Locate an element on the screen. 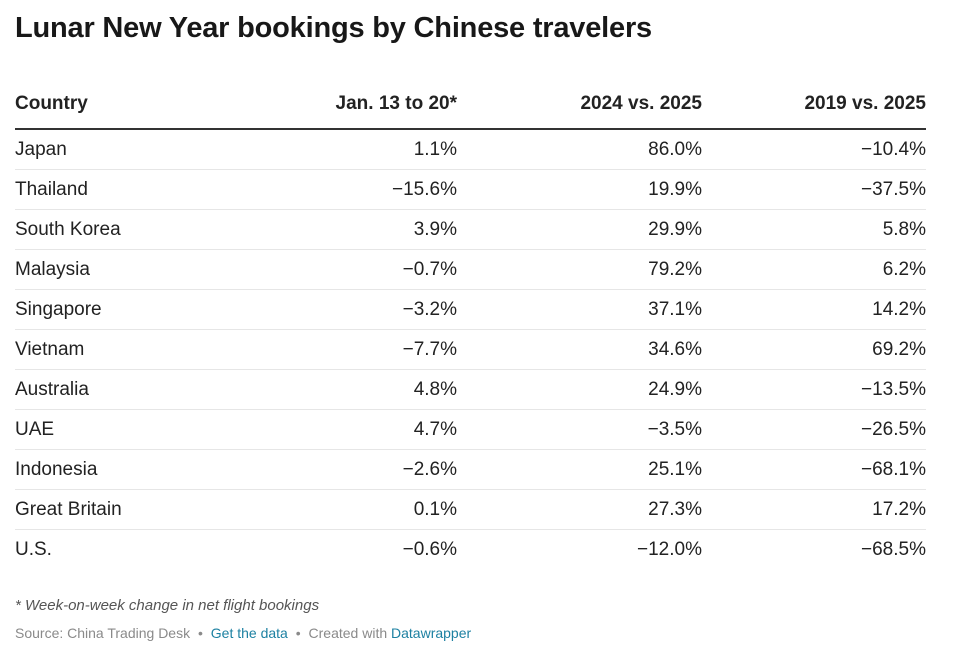 The height and width of the screenshot is (658, 970). value-cell: −0.6% is located at coordinates (429, 549).